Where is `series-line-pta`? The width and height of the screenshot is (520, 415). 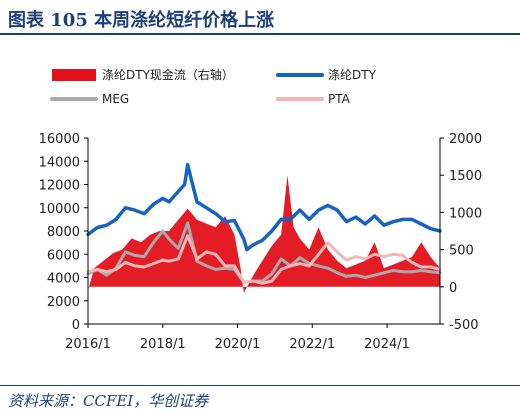 series-line-pta is located at coordinates (264, 259).